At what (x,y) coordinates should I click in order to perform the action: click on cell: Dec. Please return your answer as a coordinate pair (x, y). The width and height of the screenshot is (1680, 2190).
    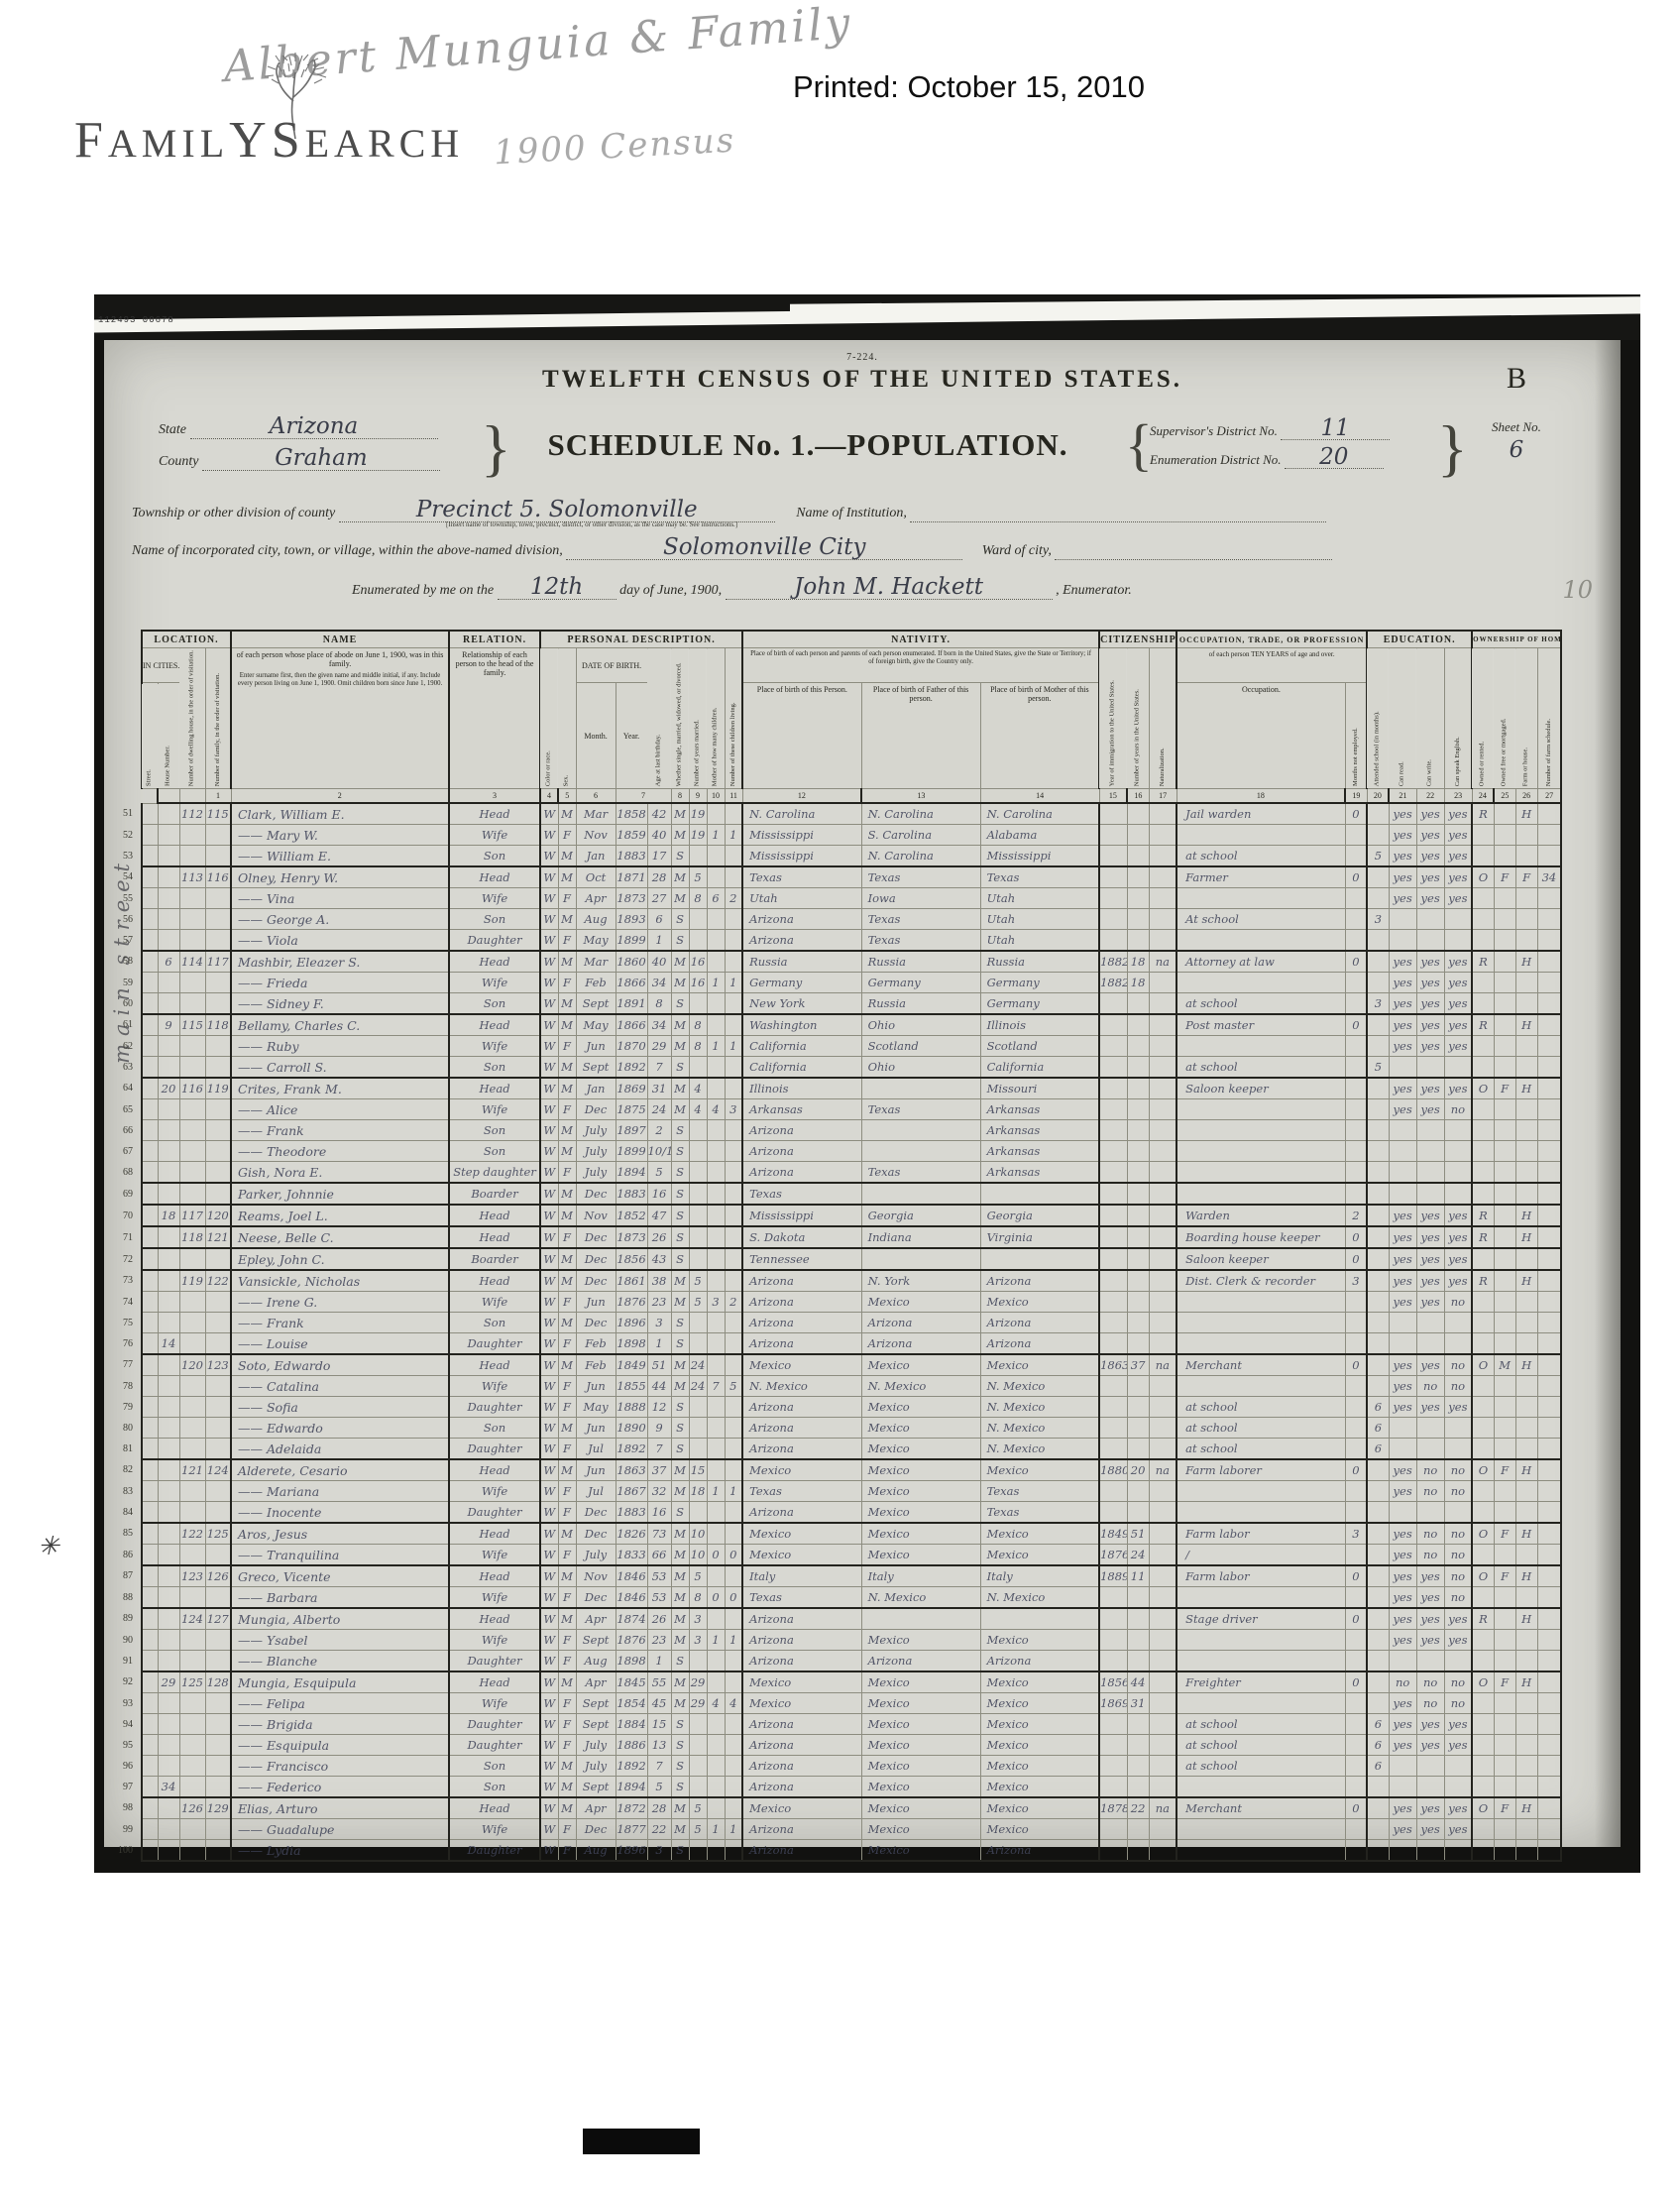
    Looking at the image, I should click on (595, 1237).